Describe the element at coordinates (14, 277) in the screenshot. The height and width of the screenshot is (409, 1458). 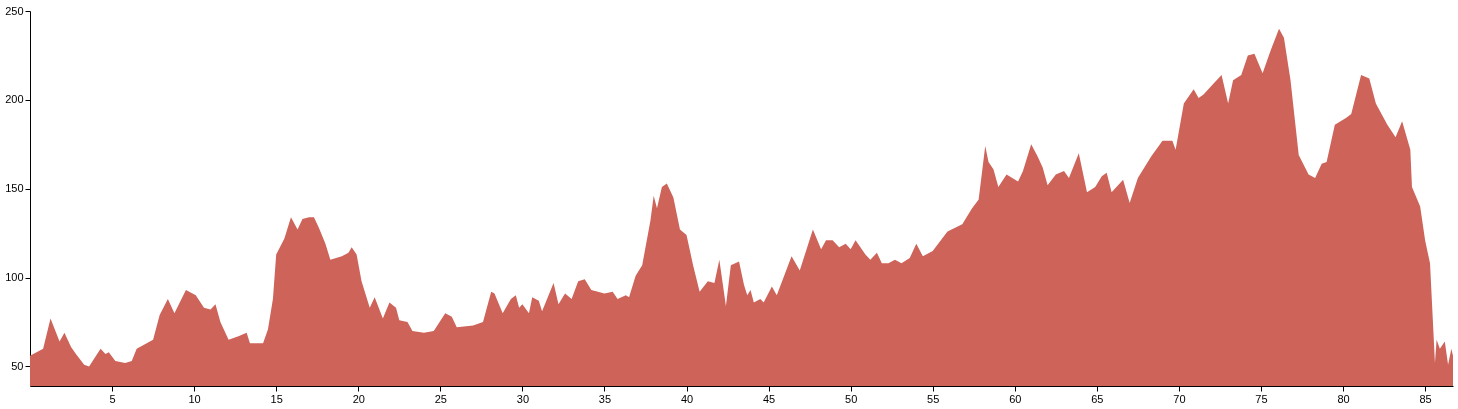
I see `y-tick-label: 100` at that location.